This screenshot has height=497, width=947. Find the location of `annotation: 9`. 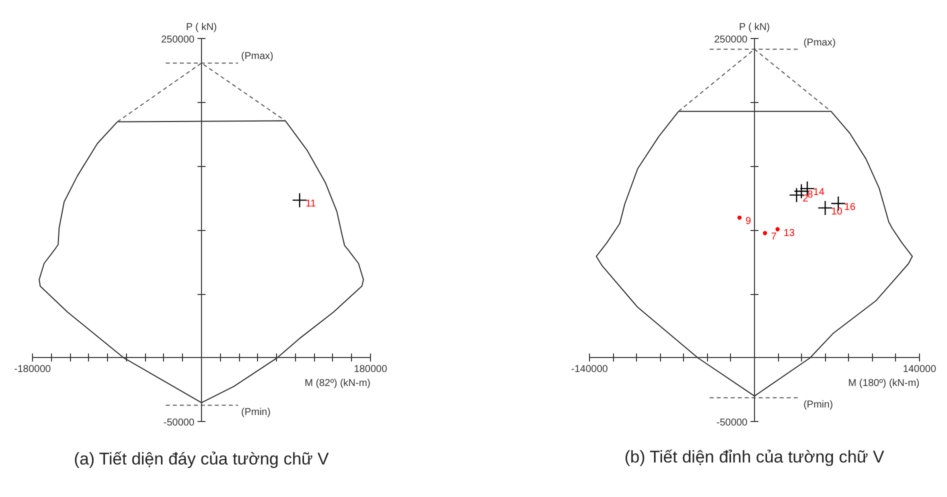

annotation: 9 is located at coordinates (749, 222).